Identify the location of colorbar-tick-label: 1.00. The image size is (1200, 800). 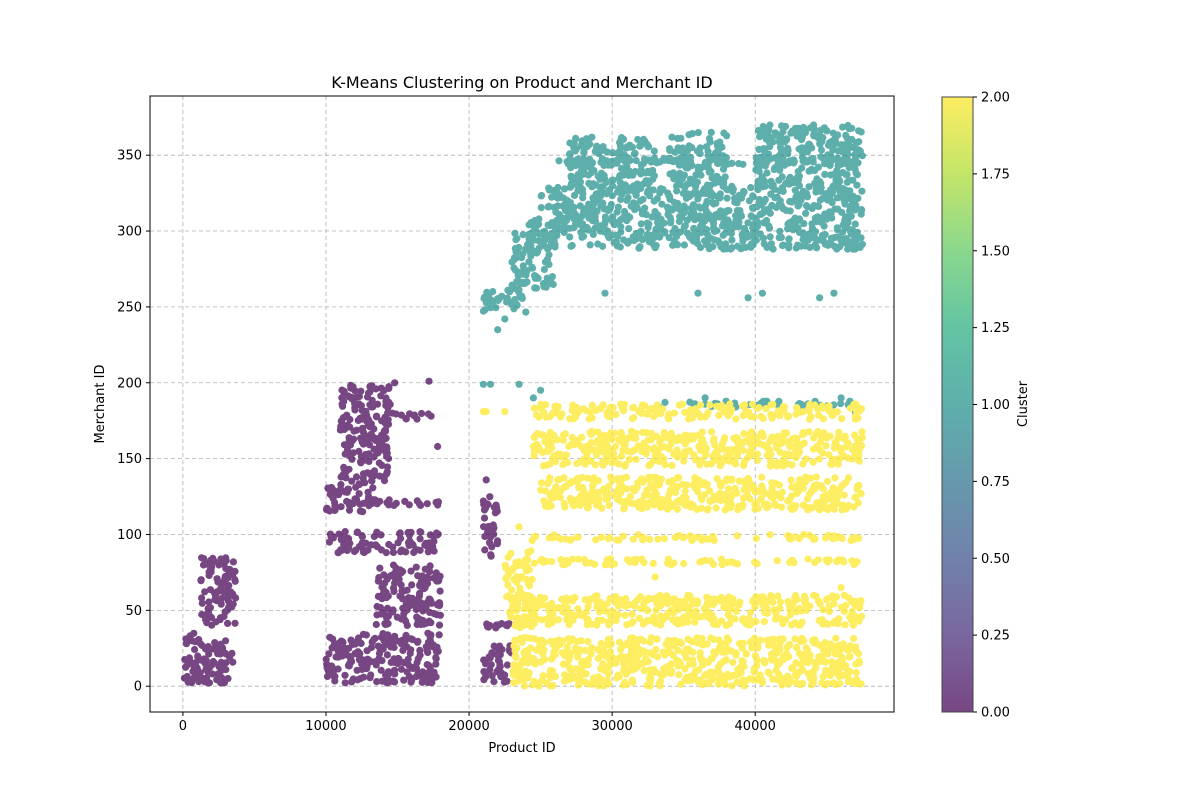
(995, 405).